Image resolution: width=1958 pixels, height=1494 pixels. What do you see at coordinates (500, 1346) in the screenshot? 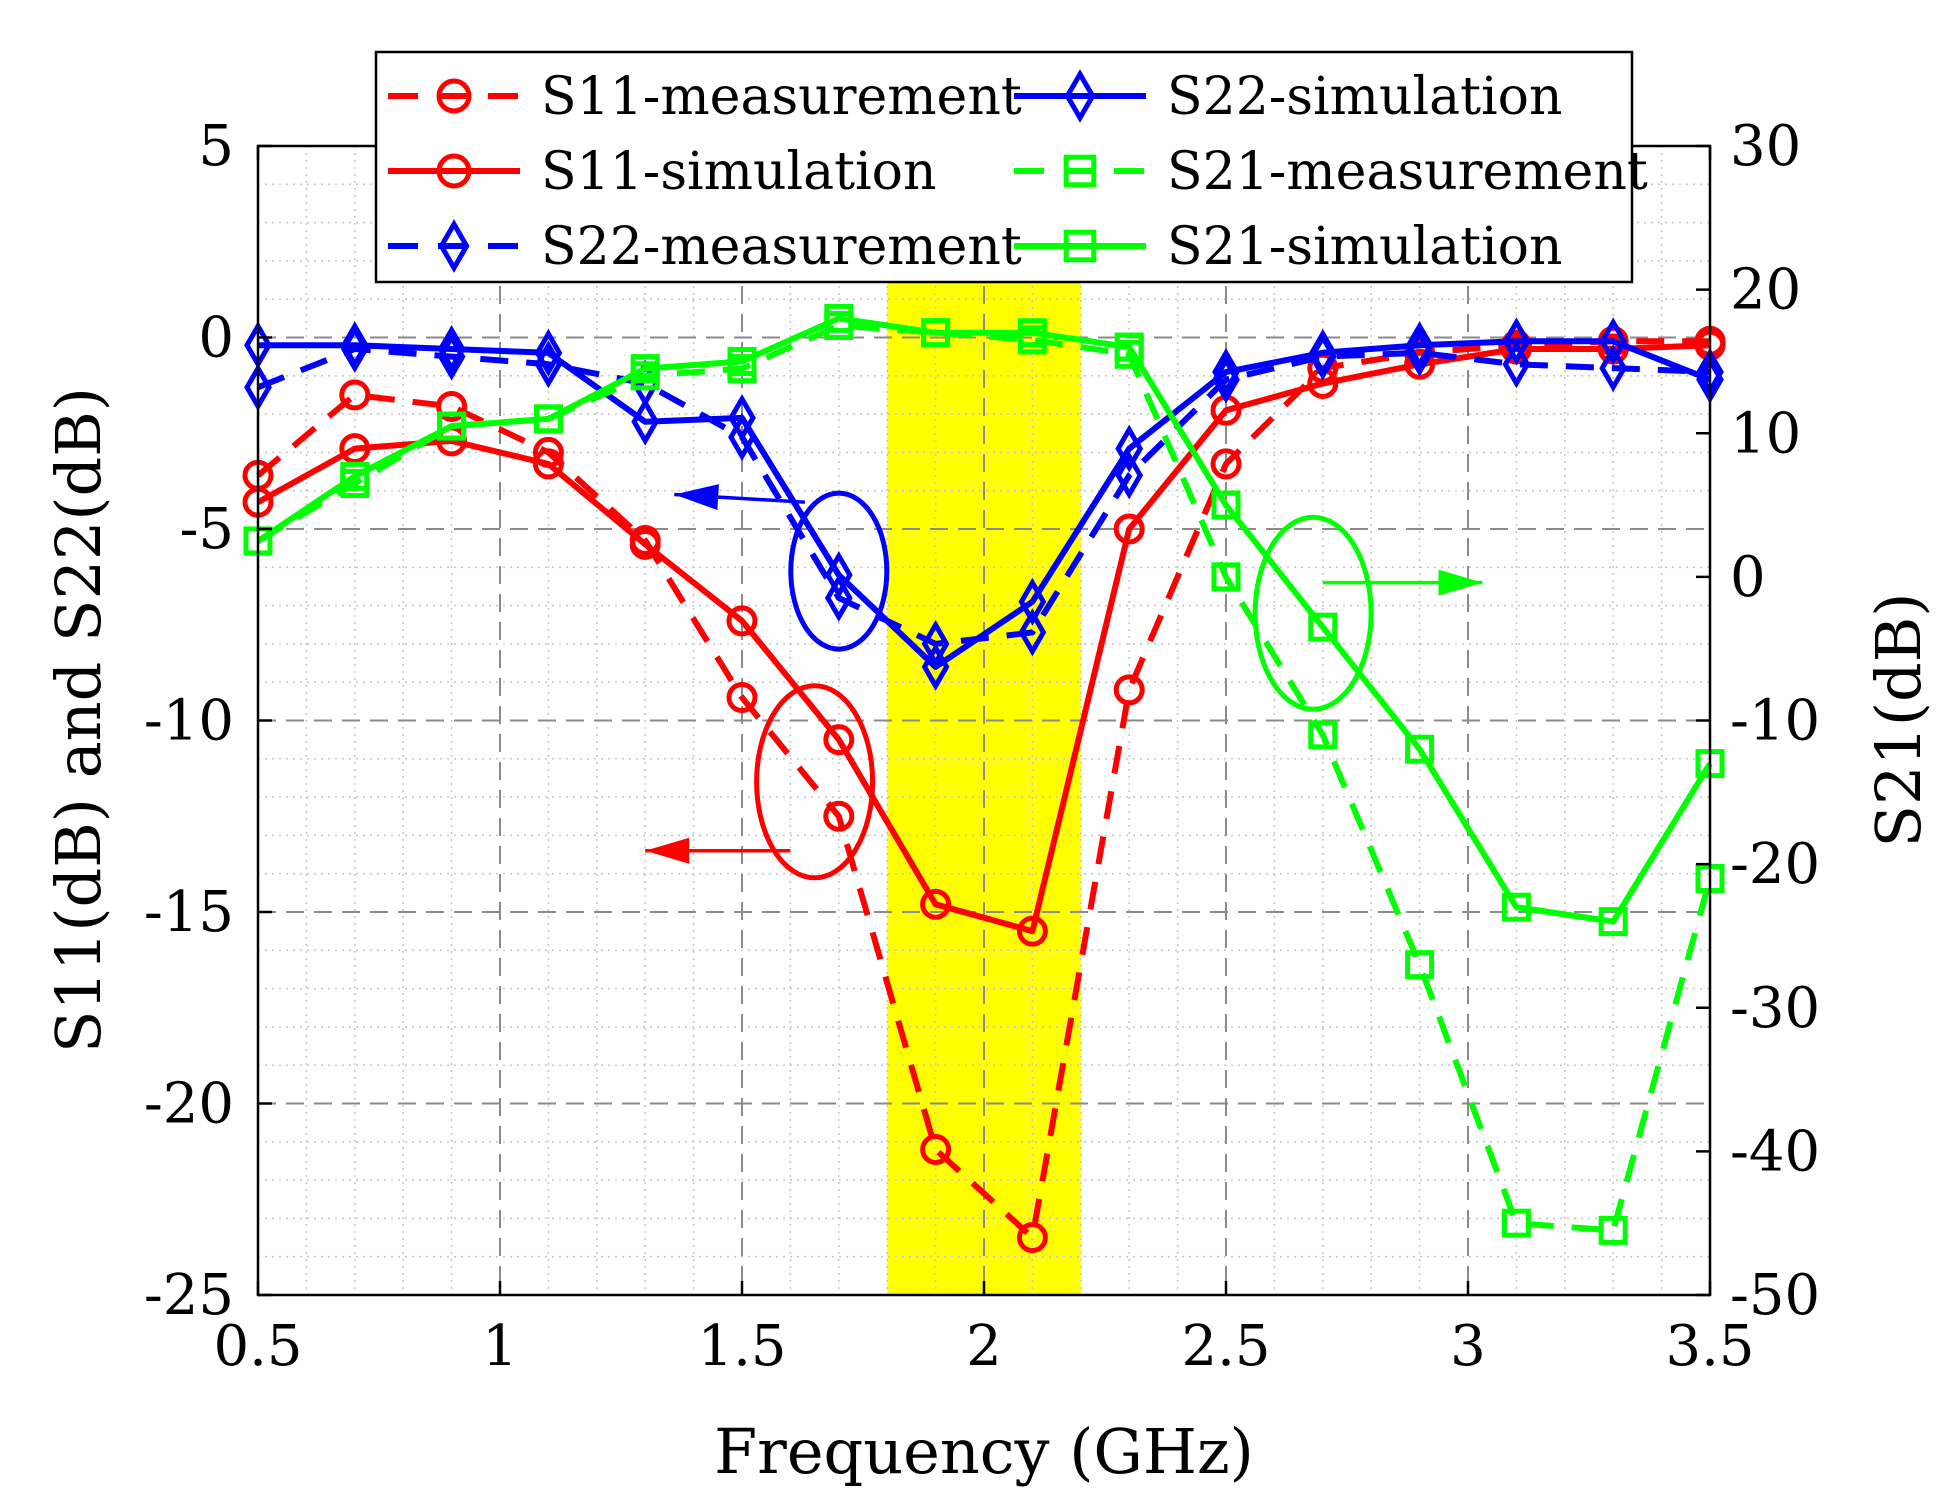
I see `x-tick-label: 1` at bounding box center [500, 1346].